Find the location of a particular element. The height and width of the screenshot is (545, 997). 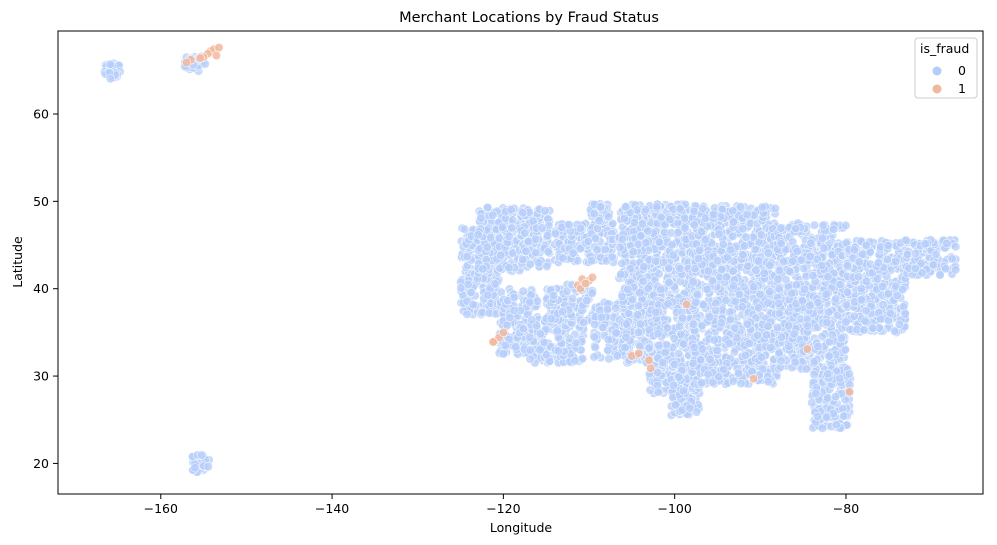

legend-label-1: 1 is located at coordinates (962, 88).